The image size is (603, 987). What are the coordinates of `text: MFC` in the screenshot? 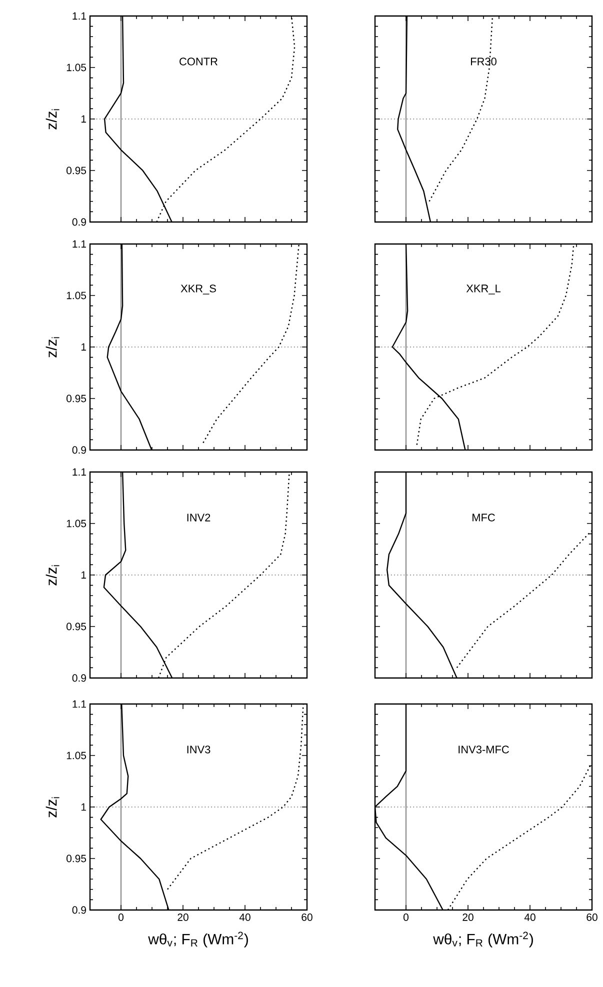 It's located at (483, 518).